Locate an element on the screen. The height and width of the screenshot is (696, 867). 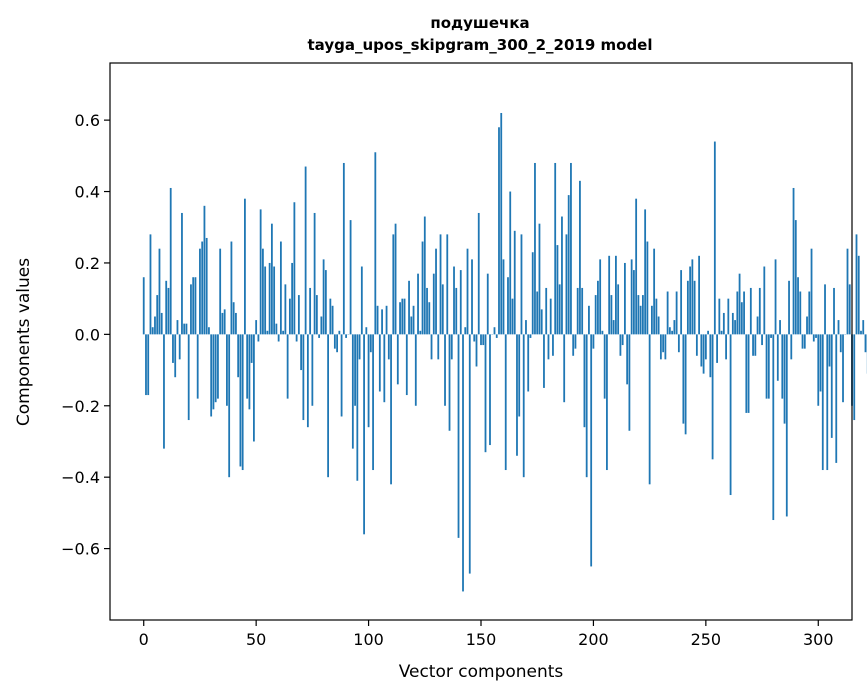
x-axis-label: Vector components is located at coordinates (481, 672).